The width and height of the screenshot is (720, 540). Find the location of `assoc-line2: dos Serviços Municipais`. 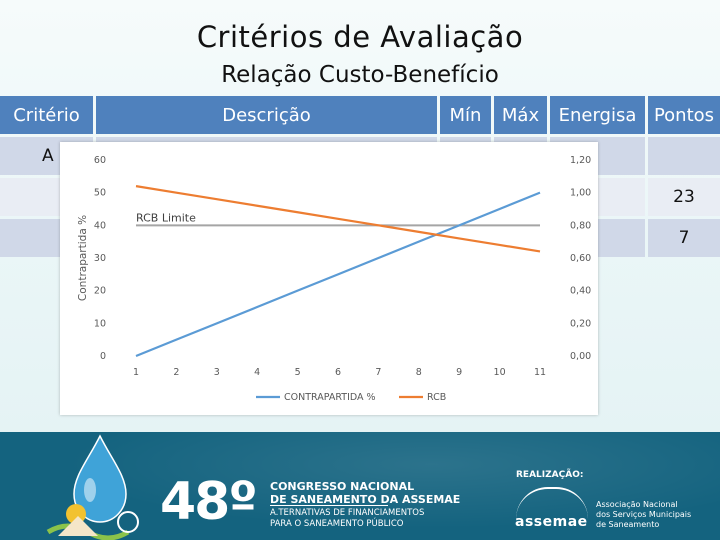

assoc-line2: dos Serviços Municipais is located at coordinates (644, 514).